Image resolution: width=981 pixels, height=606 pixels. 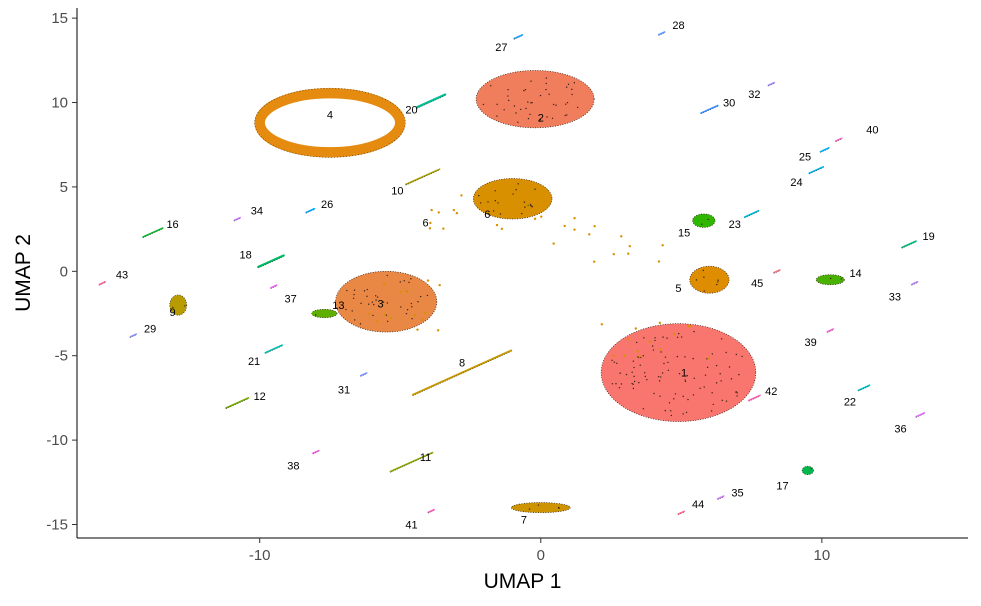 I want to click on x-axis-ticks: -10 0 10, so click(x=539, y=551).